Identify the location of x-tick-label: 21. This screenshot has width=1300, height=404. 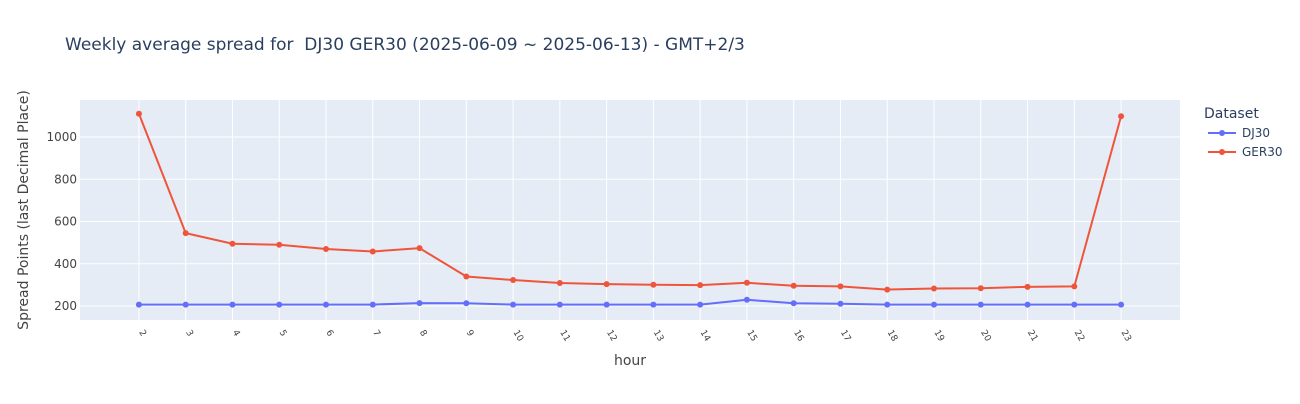
(1032, 336).